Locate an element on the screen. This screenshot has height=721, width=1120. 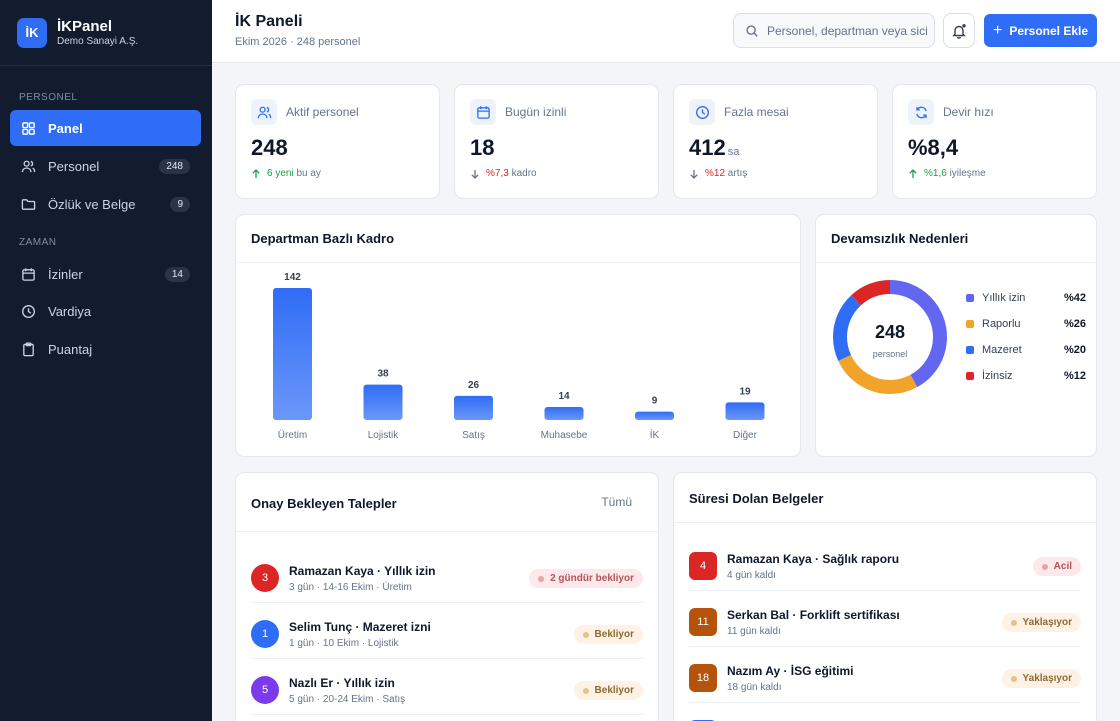
sidebar-item-ozluk: Özlük ve Belge 9 is located at coordinates (105, 204).